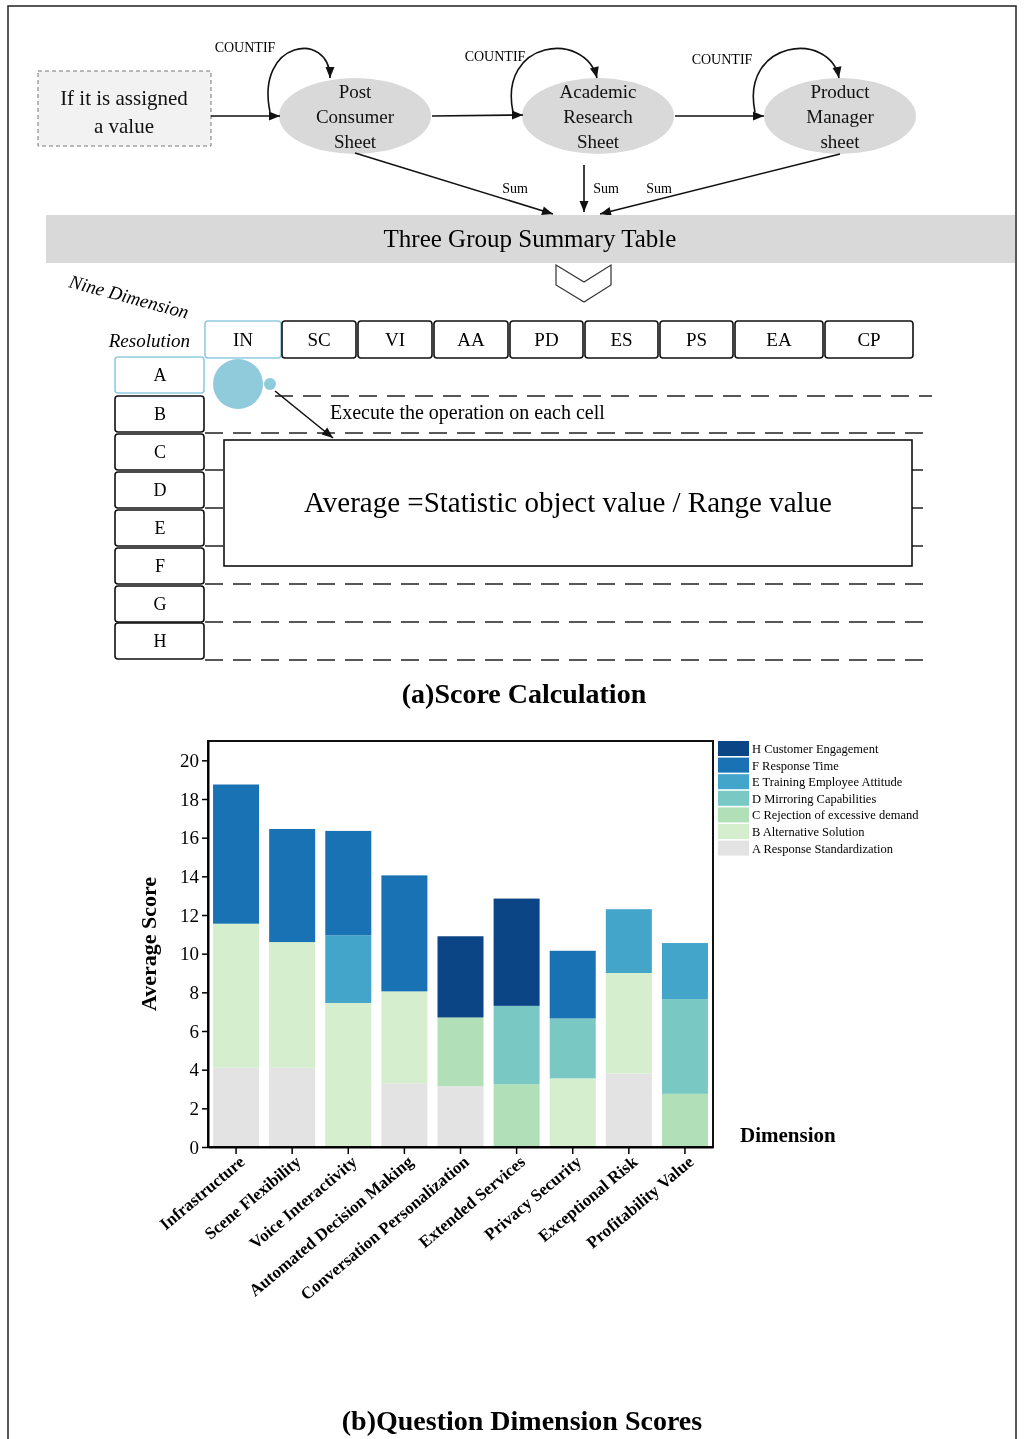 This screenshot has height=1439, width=1024. What do you see at coordinates (468, 412) in the screenshot?
I see `text: Execute the operation on each cell` at bounding box center [468, 412].